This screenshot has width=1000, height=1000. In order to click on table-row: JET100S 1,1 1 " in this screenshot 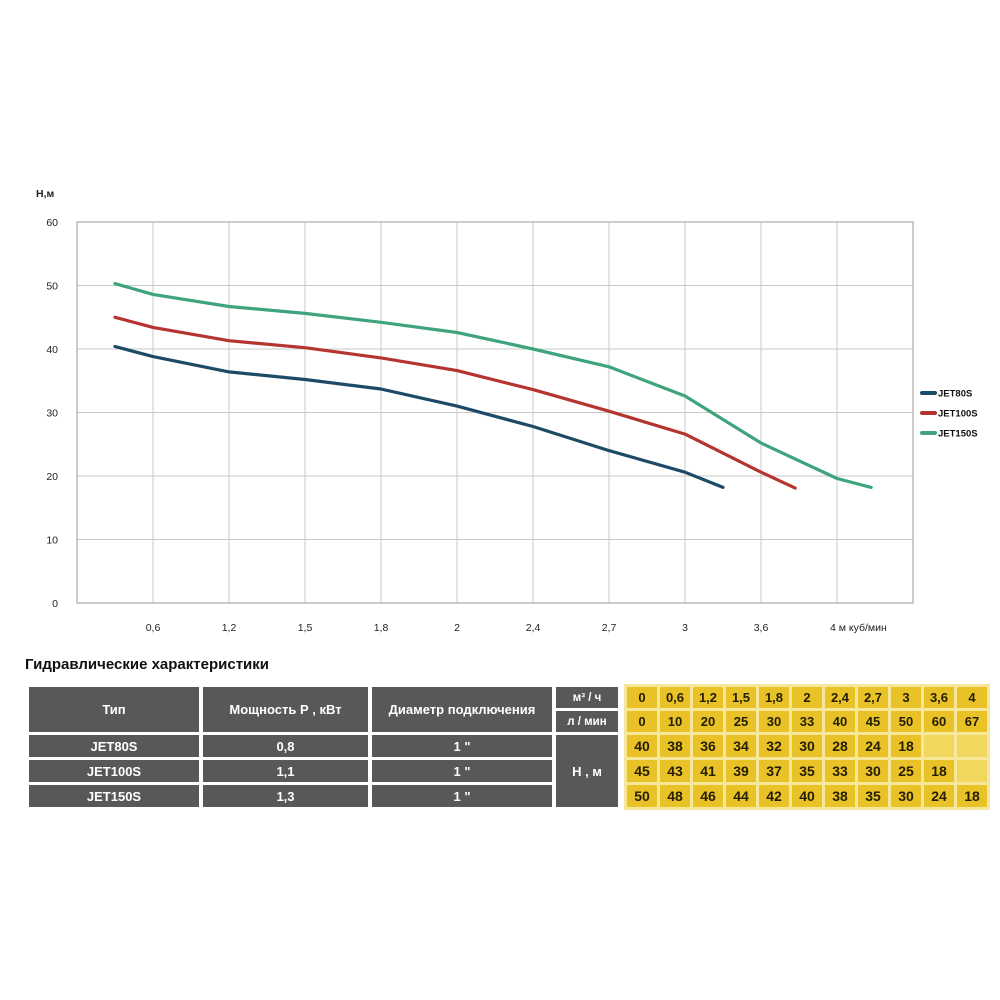, I will do `click(323, 771)`.